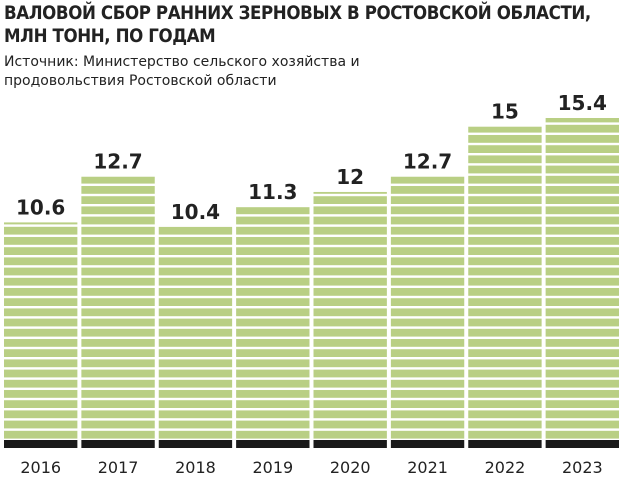  Describe the element at coordinates (40, 207) in the screenshot. I see `value-label: 10.6` at that location.